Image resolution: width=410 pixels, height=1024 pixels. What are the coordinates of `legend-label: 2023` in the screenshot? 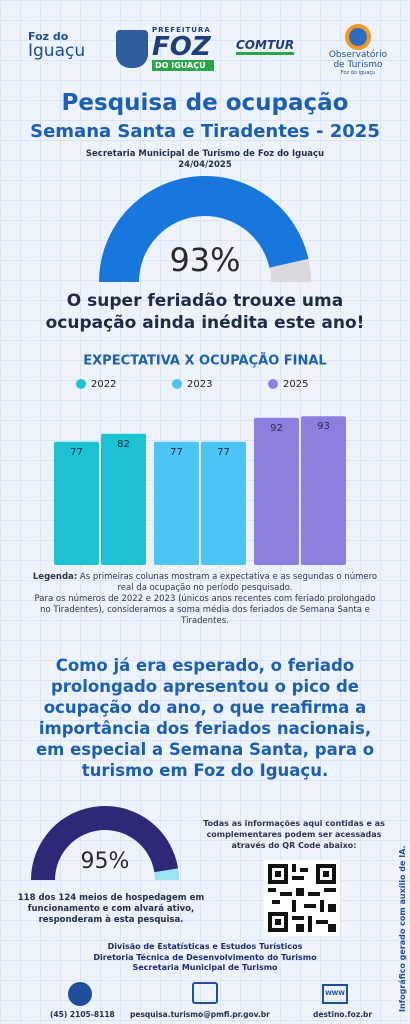 It's located at (199, 384).